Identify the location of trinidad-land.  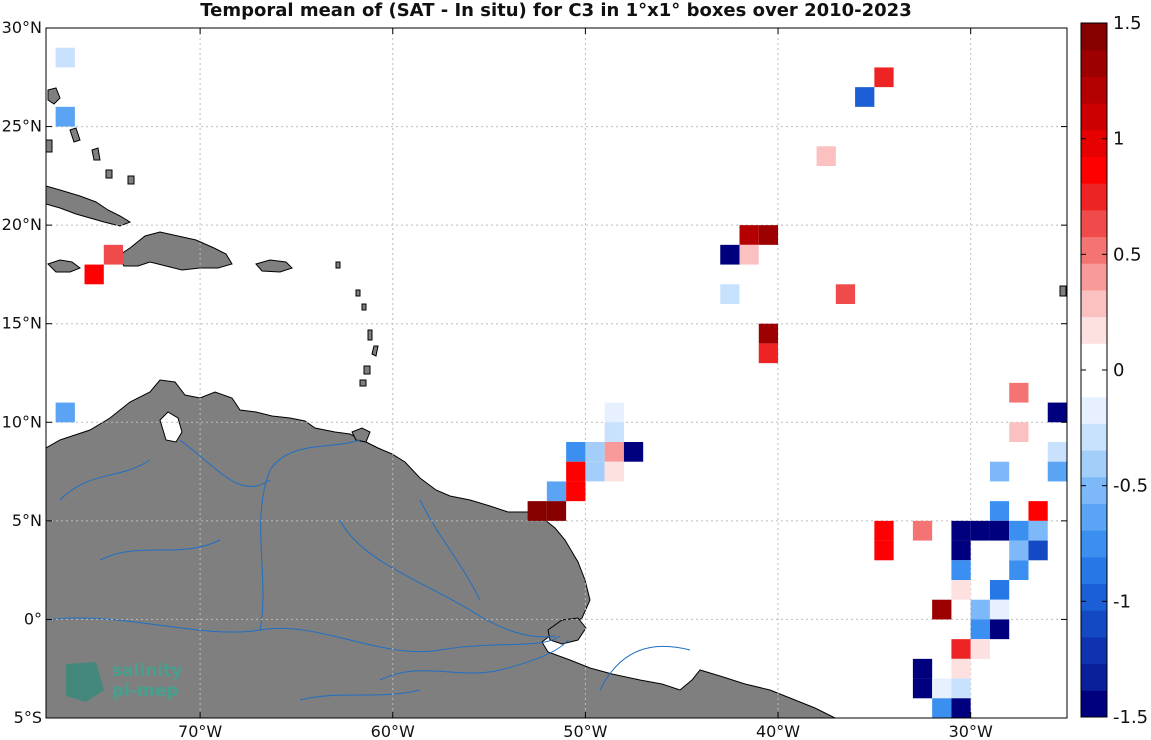
(361, 435).